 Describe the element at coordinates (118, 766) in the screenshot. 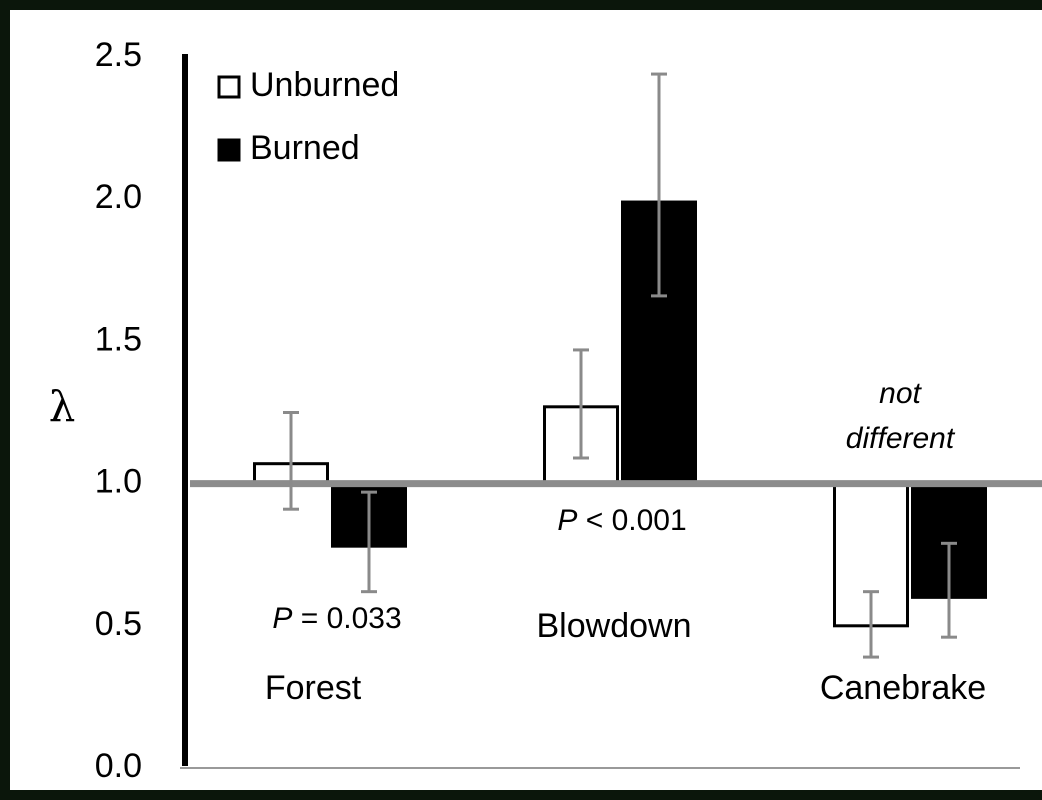

I see `y-tick-label: 0.0` at that location.